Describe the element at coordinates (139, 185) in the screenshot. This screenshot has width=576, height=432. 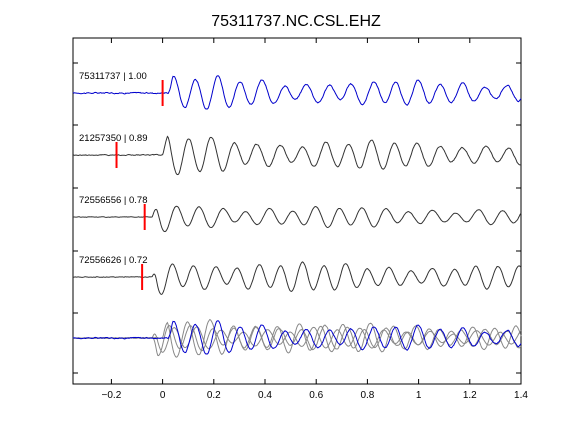
I see `pick-markers` at that location.